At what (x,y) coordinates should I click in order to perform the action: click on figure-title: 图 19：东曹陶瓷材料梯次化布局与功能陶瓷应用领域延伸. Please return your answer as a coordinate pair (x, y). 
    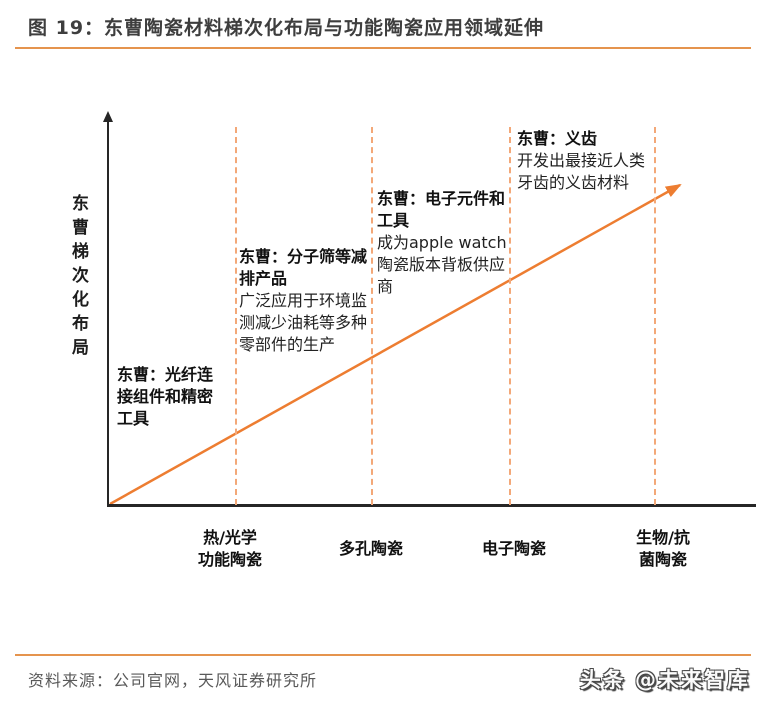
    Looking at the image, I should click on (286, 28).